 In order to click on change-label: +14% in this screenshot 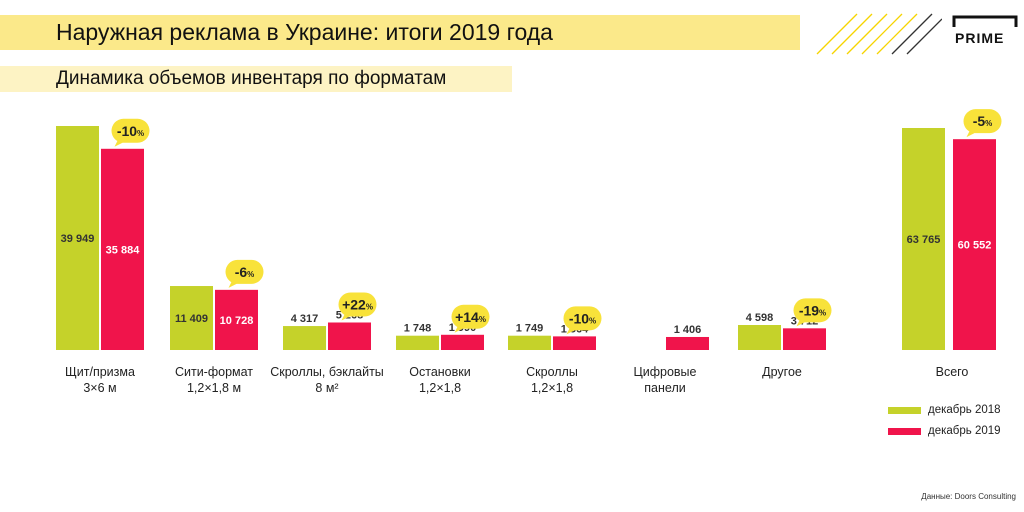, I will do `click(470, 317)`.